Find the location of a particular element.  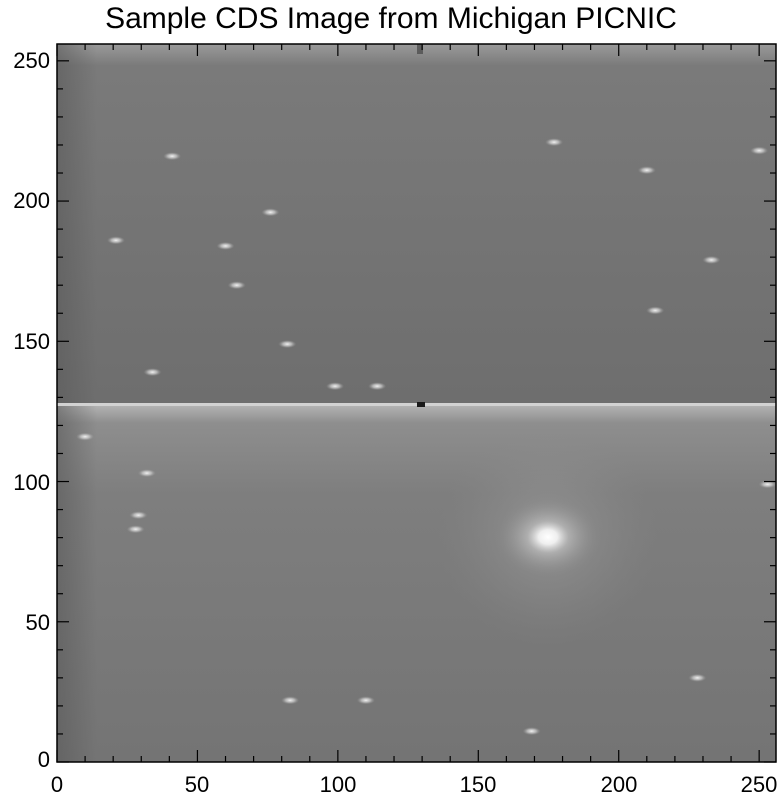

plot-title: Sample CDS Image from Michigan PICNIC is located at coordinates (391, 18).